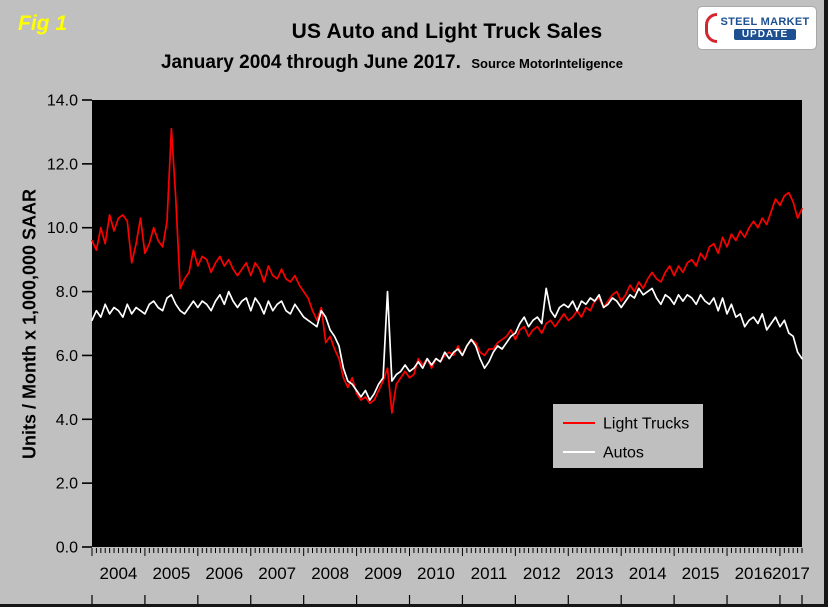  What do you see at coordinates (62, 228) in the screenshot?
I see `y-tick-label: 10.0` at bounding box center [62, 228].